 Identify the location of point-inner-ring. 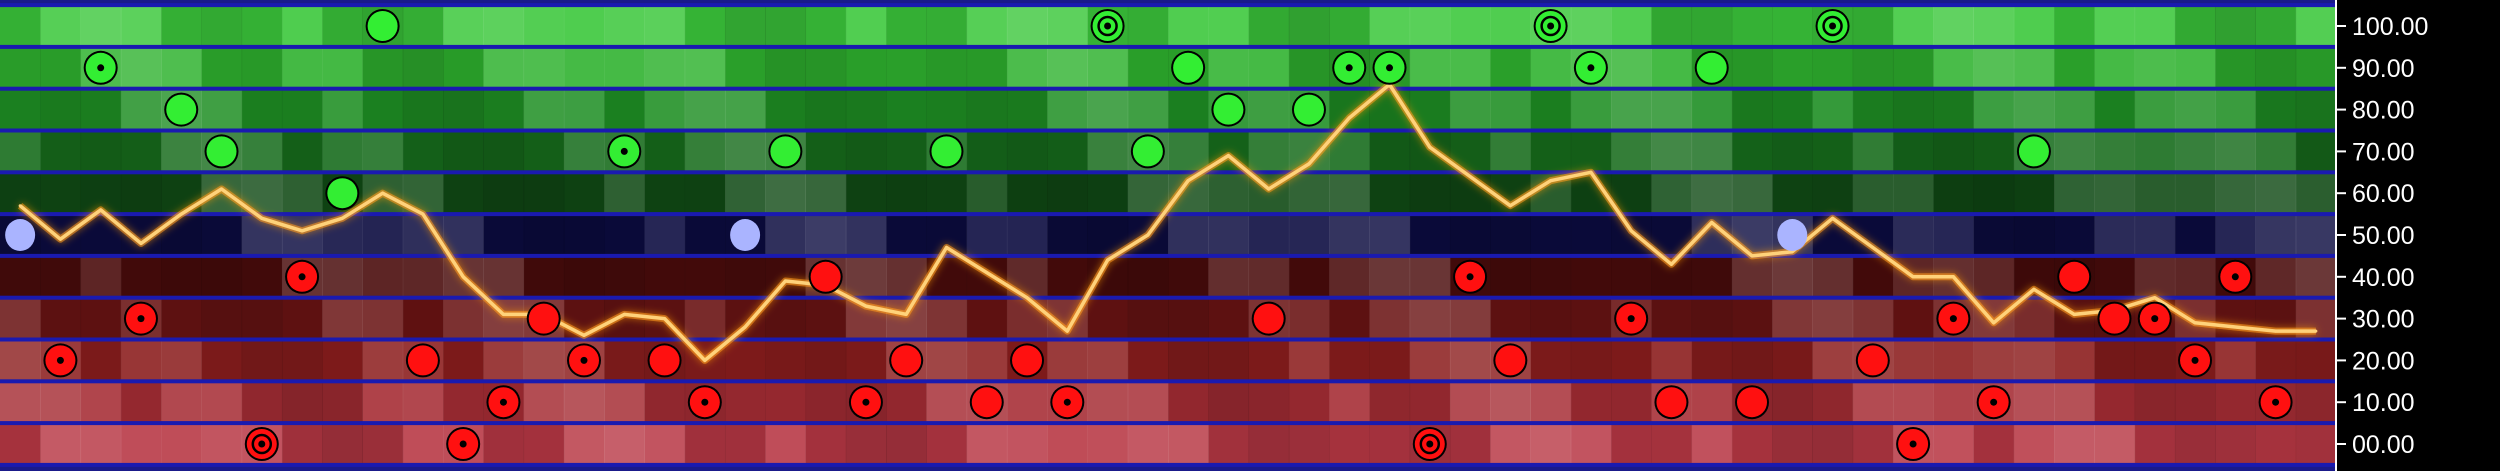
(1832, 26).